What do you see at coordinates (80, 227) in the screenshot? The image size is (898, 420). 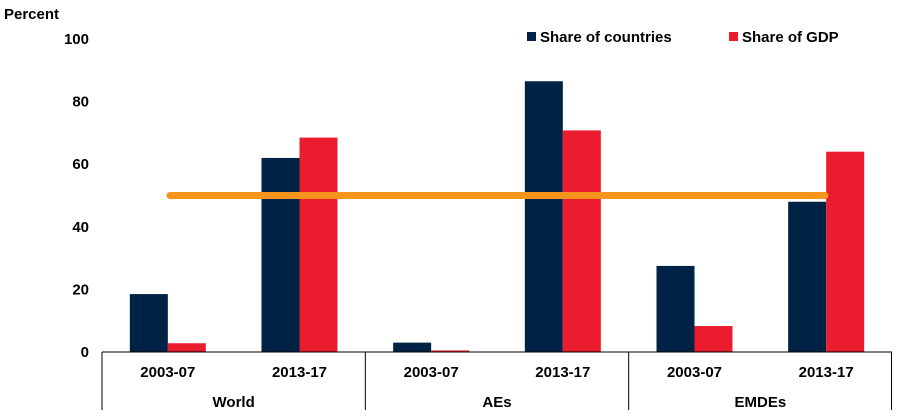 I see `y-tick-label: 40` at bounding box center [80, 227].